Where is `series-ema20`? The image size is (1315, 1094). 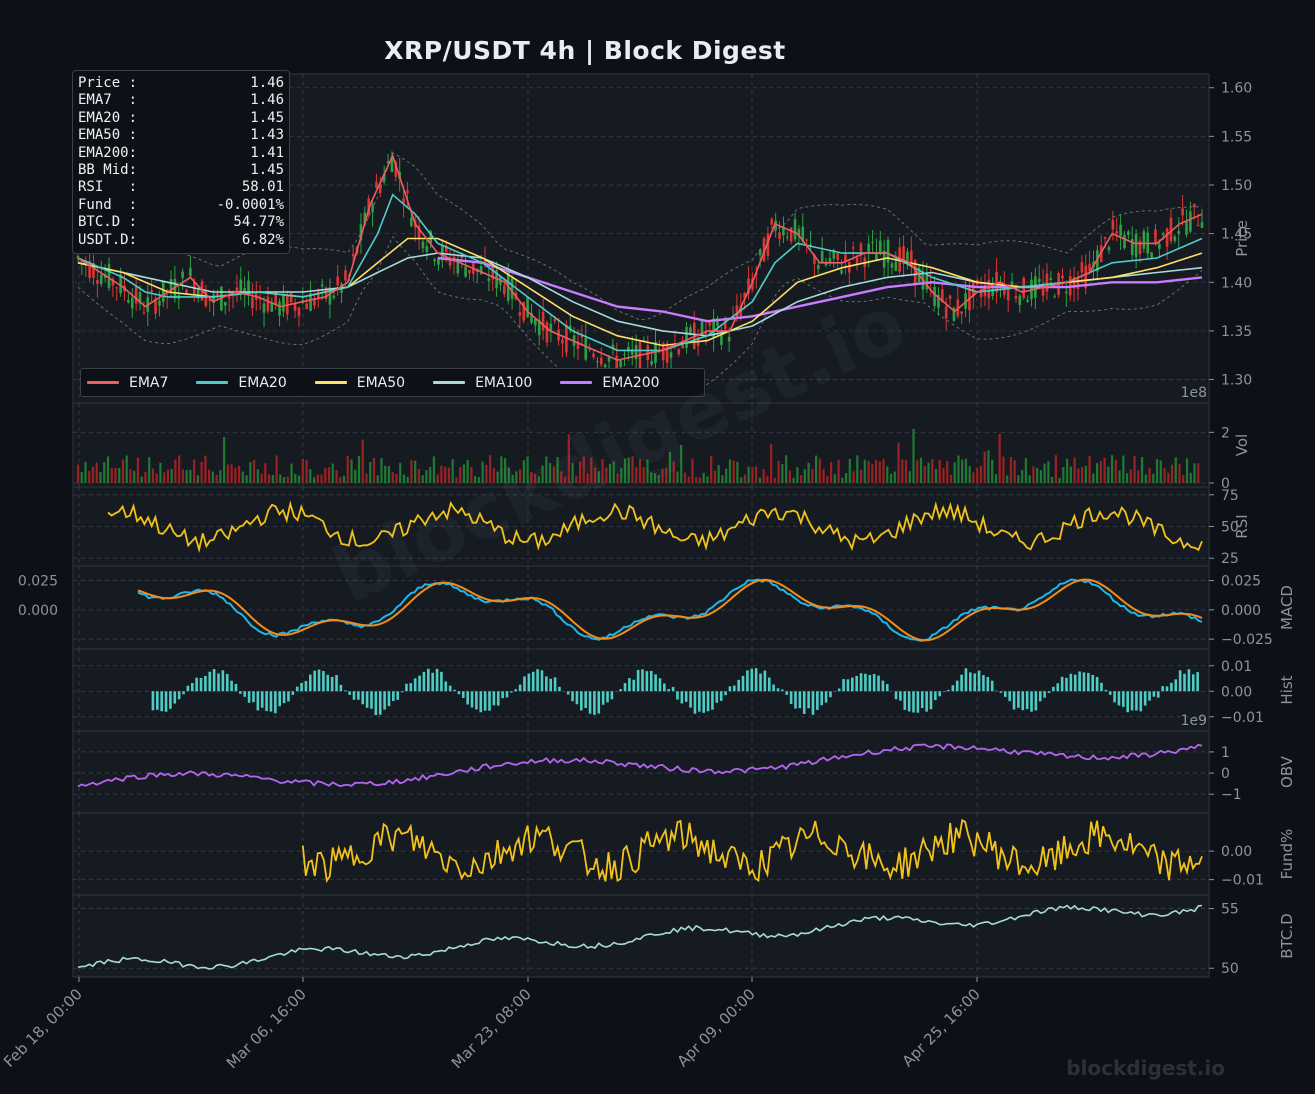
series-ema20 is located at coordinates (640, 272).